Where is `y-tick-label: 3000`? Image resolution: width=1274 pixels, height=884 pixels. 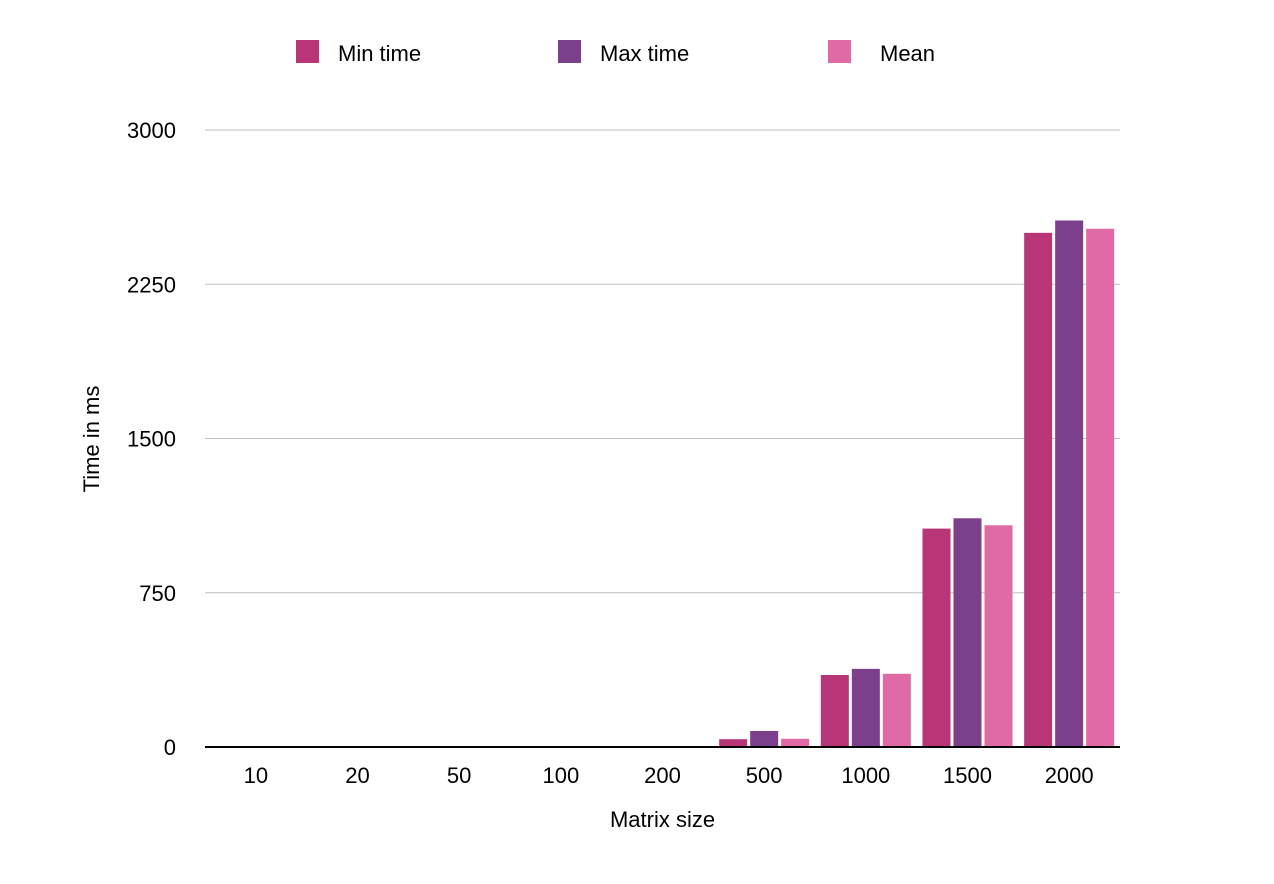 y-tick-label: 3000 is located at coordinates (151, 130).